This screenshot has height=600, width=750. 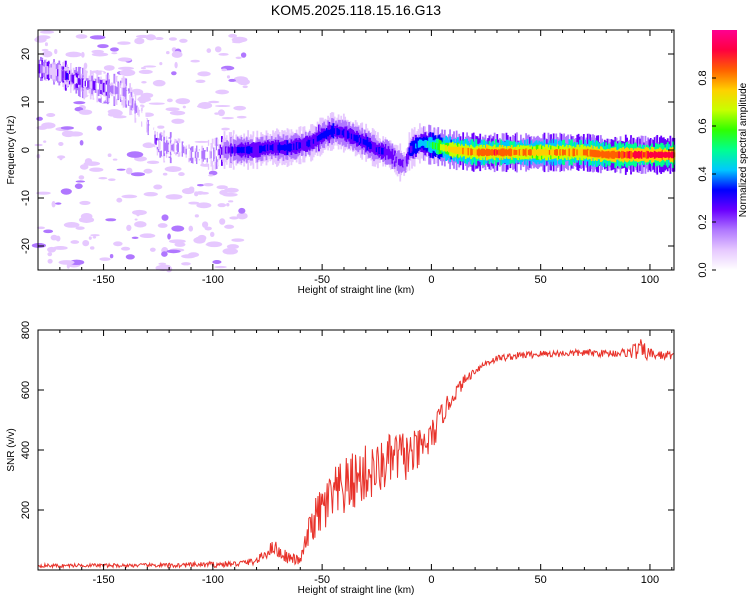 What do you see at coordinates (26, 150) in the screenshot?
I see `heatmap-y-tick-label: 0` at bounding box center [26, 150].